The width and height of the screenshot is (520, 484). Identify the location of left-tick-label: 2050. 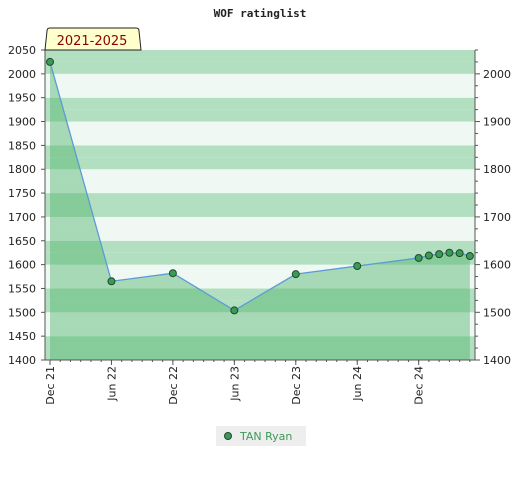
(22, 50).